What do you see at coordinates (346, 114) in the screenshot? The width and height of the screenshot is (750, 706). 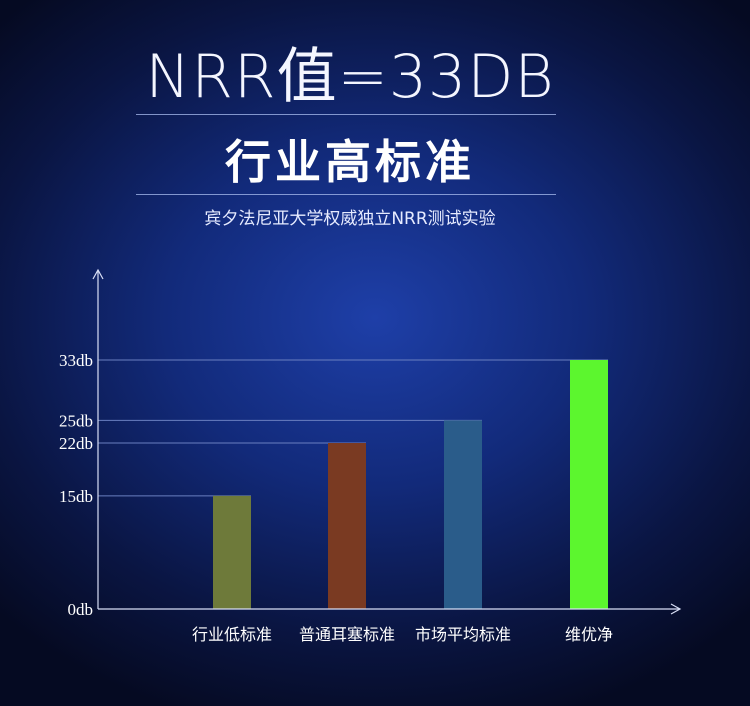 I see `title-divider-top` at bounding box center [346, 114].